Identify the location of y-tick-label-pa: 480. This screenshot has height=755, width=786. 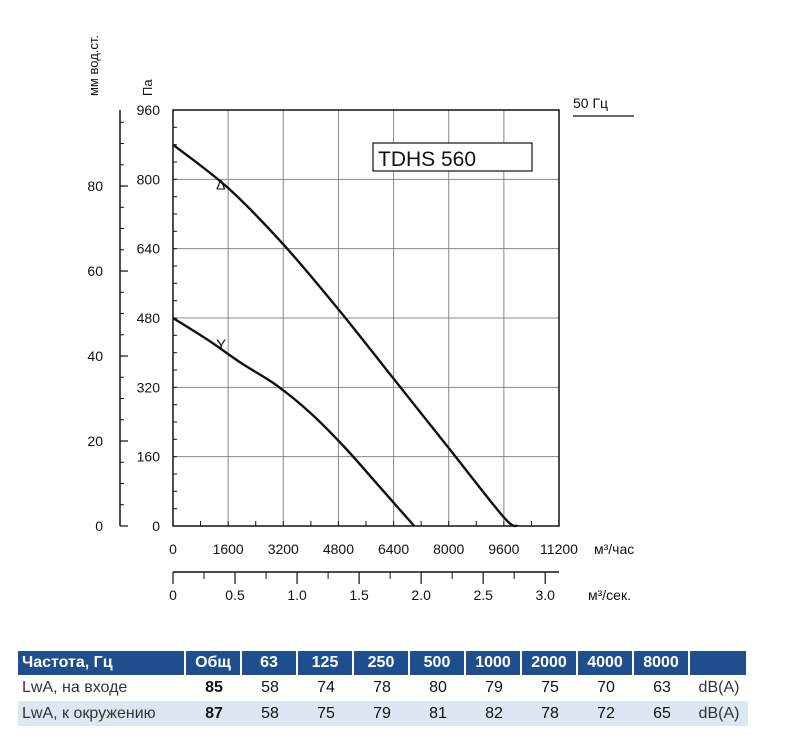
(149, 318).